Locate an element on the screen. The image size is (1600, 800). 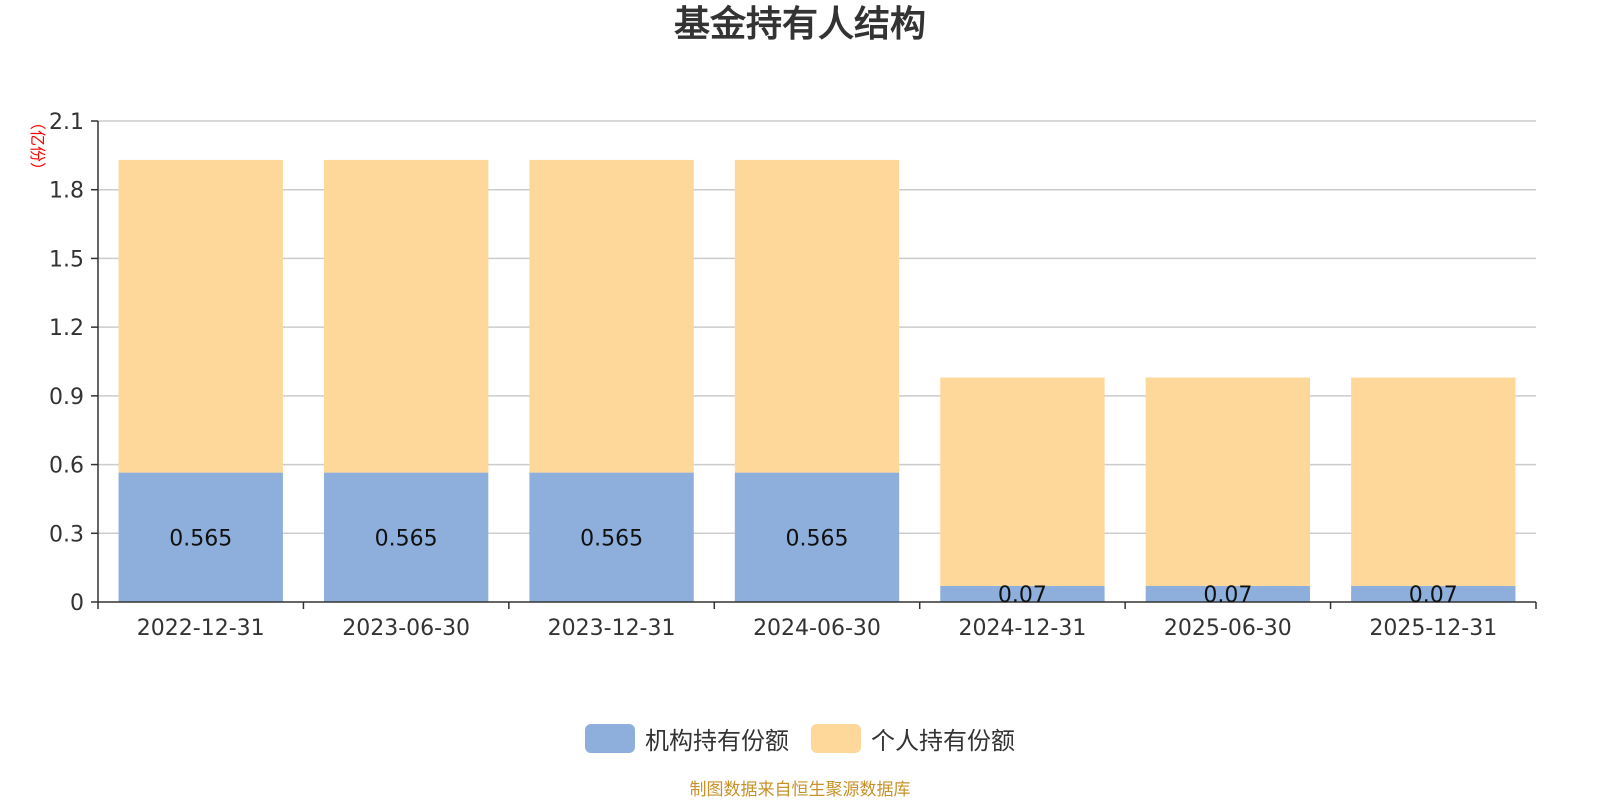
x-tick-label: 2023-12-31 is located at coordinates (612, 628).